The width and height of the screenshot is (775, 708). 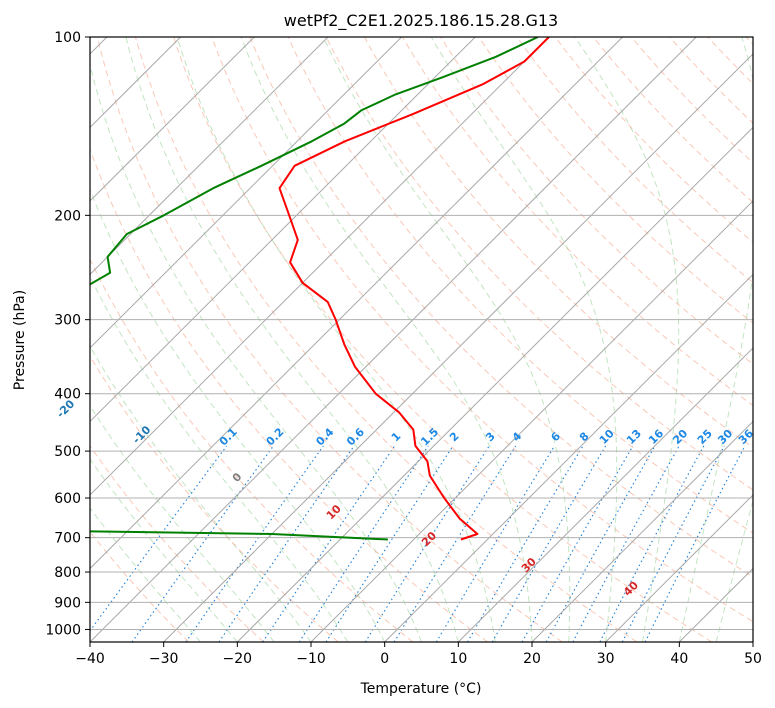 I want to click on y-tick-label: 500, so click(x=67, y=452).